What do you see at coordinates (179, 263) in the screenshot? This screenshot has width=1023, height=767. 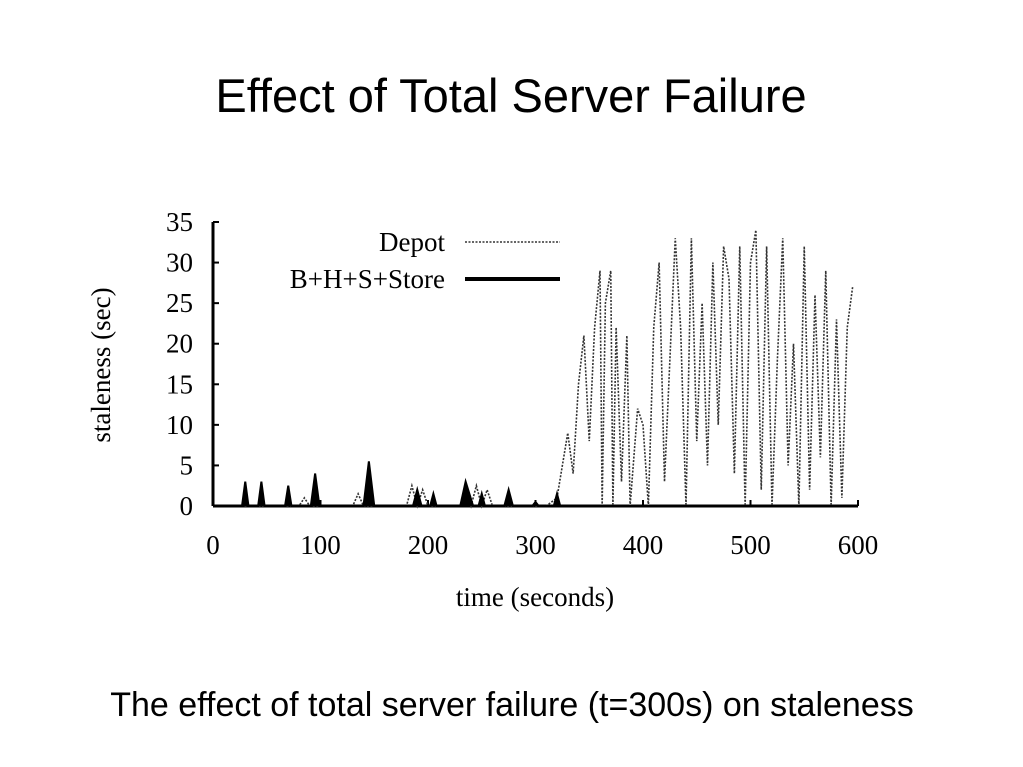 I see `y-tick-label: 30` at bounding box center [179, 263].